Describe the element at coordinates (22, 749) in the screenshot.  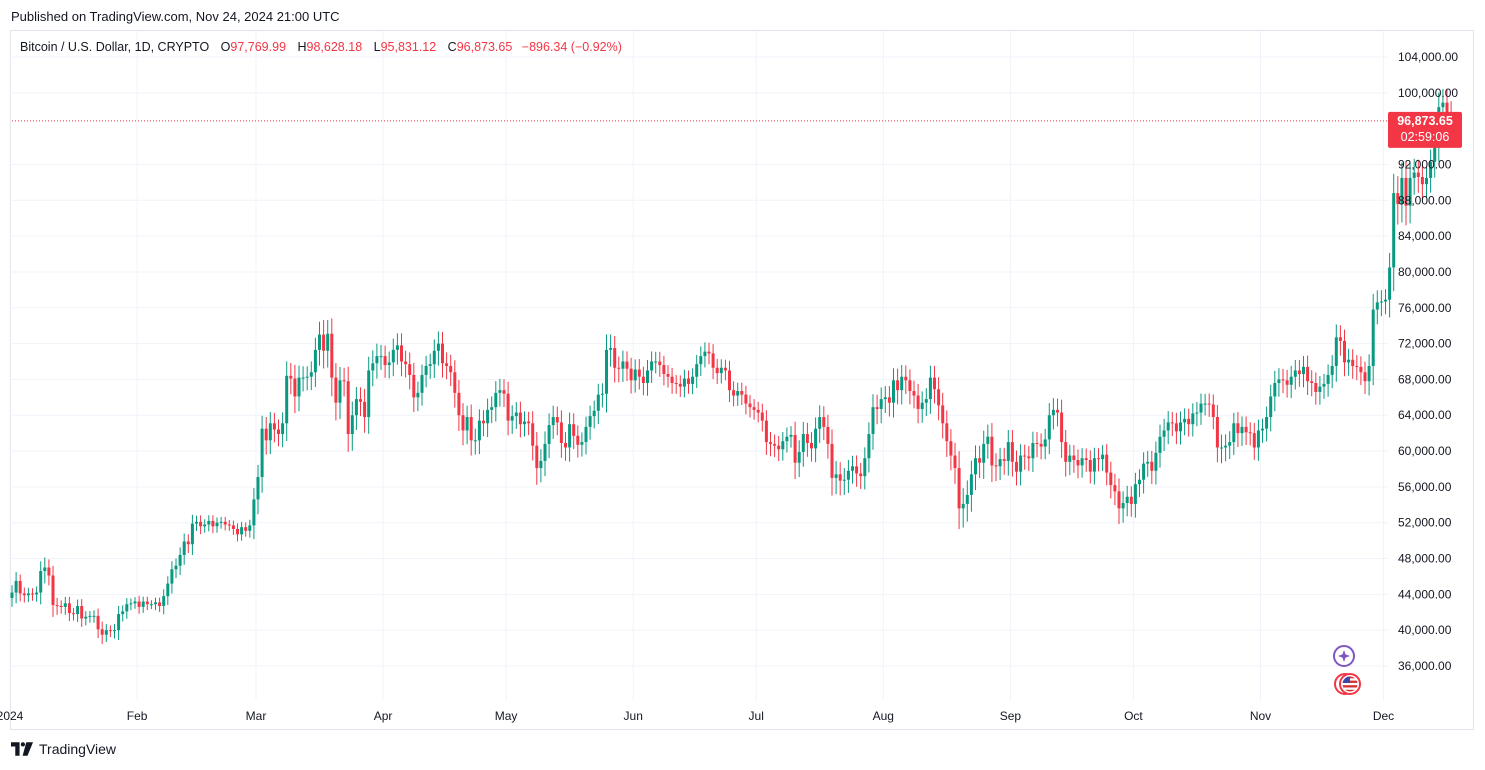
I see `tradingview-logo-icon` at that location.